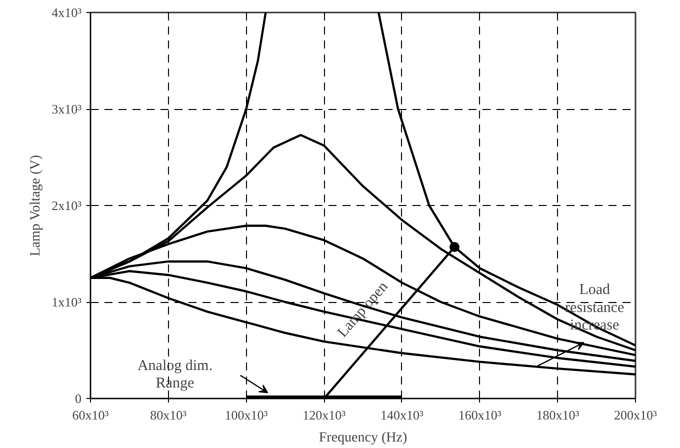 The image size is (680, 448). Describe the element at coordinates (480, 415) in the screenshot. I see `x-tick-label: 160x10³` at that location.